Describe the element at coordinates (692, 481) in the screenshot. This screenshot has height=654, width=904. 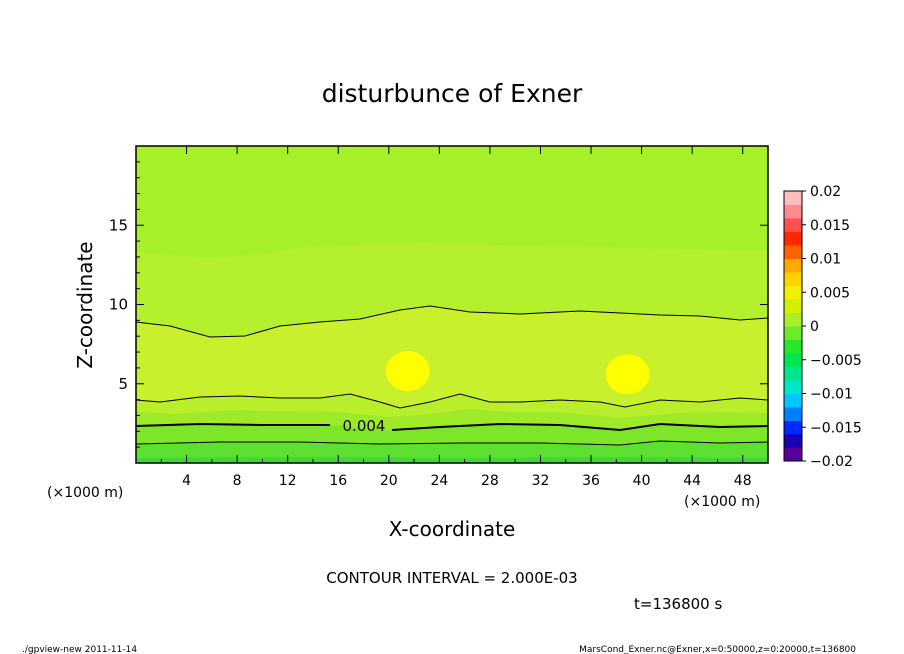
I see `x-tick-label: 44` at that location.